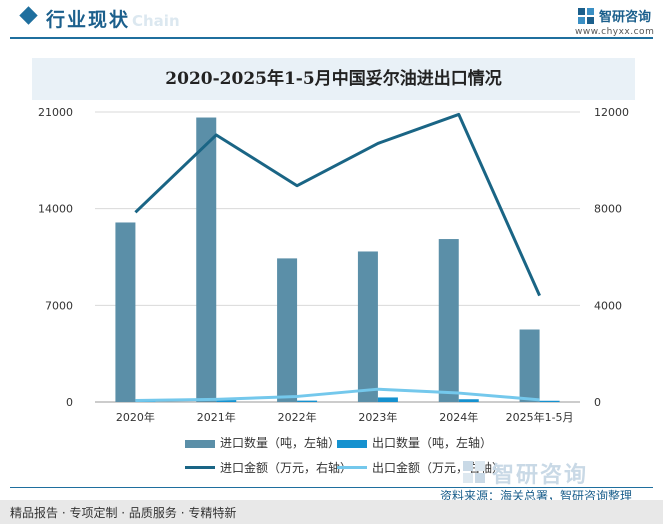 This screenshot has height=524, width=663. Describe the element at coordinates (331, 487) in the screenshot. I see `footer-divider` at that location.